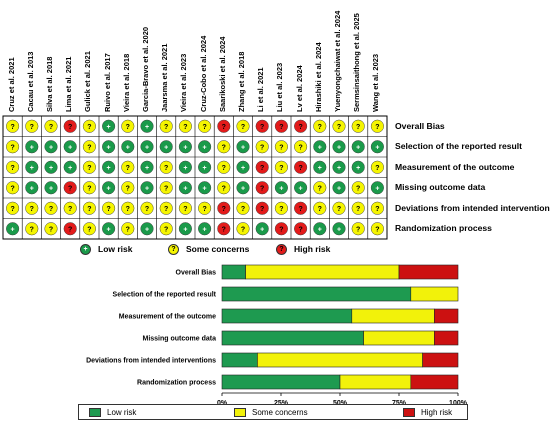 The height and width of the screenshot is (428, 550). I want to click on bar-legend-some-concerns: Some concerns, so click(280, 412).